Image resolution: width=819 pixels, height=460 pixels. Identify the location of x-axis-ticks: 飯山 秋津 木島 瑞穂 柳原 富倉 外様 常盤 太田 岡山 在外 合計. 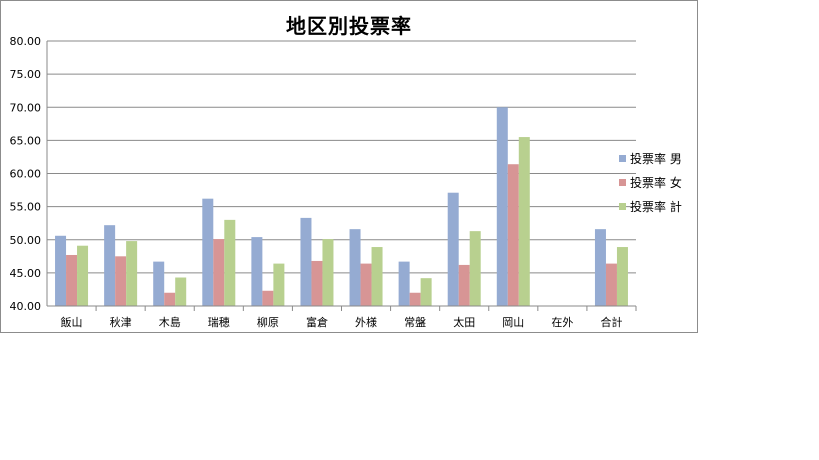
(342, 322).